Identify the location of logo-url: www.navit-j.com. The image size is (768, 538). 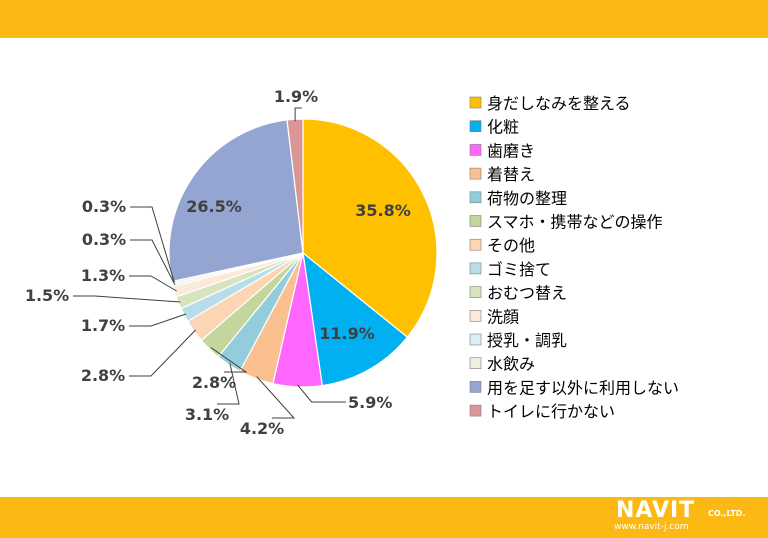
(651, 527).